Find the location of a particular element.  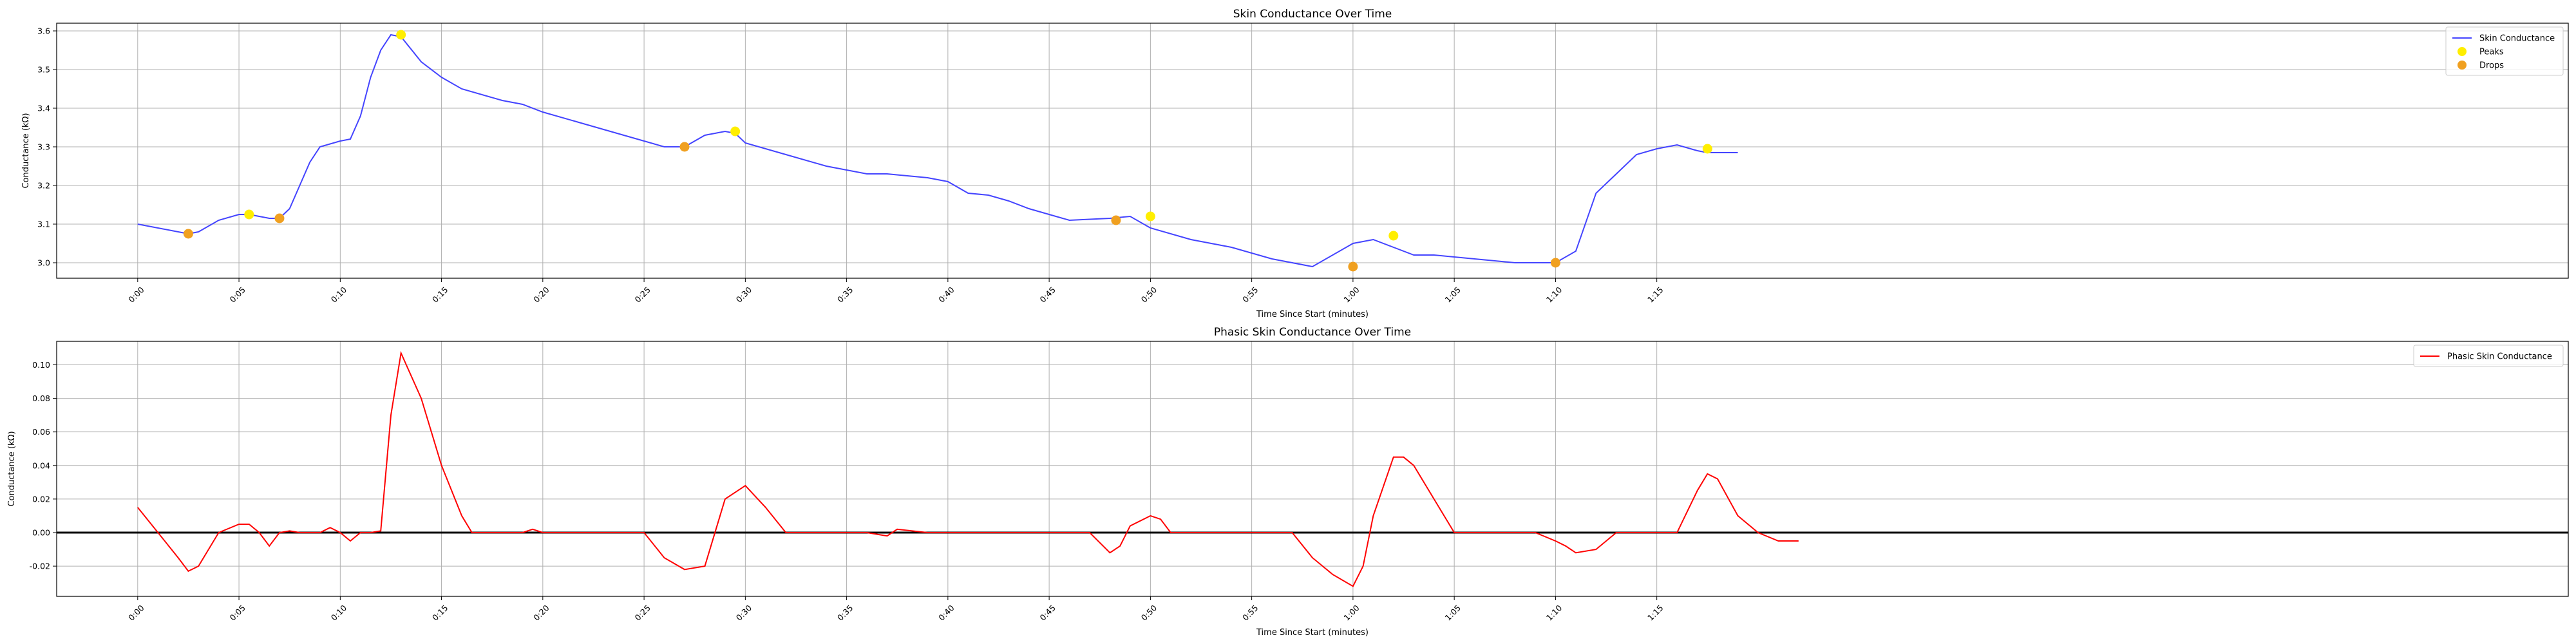

y-tick-label: 3.5 is located at coordinates (44, 70).